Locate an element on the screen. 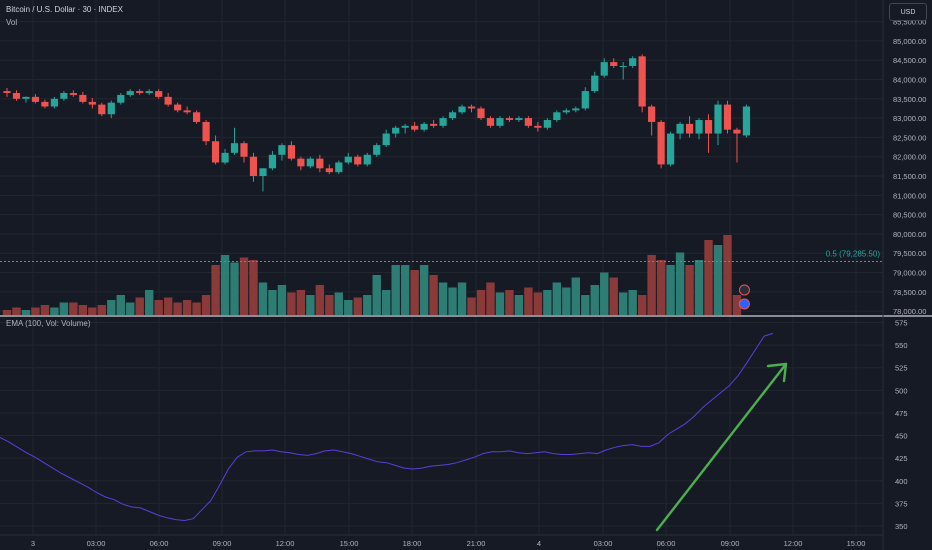 This screenshot has width=932, height=550. time-tick-label: 21:00 is located at coordinates (476, 543).